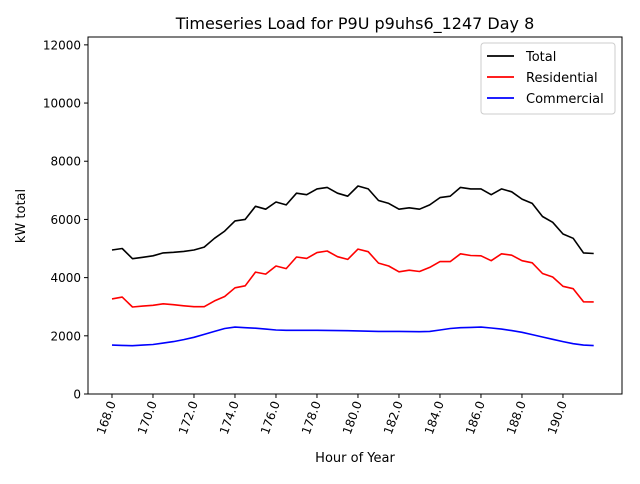 The image size is (640, 484). What do you see at coordinates (311, 417) in the screenshot?
I see `x-tick-label: 178.0` at bounding box center [311, 417].